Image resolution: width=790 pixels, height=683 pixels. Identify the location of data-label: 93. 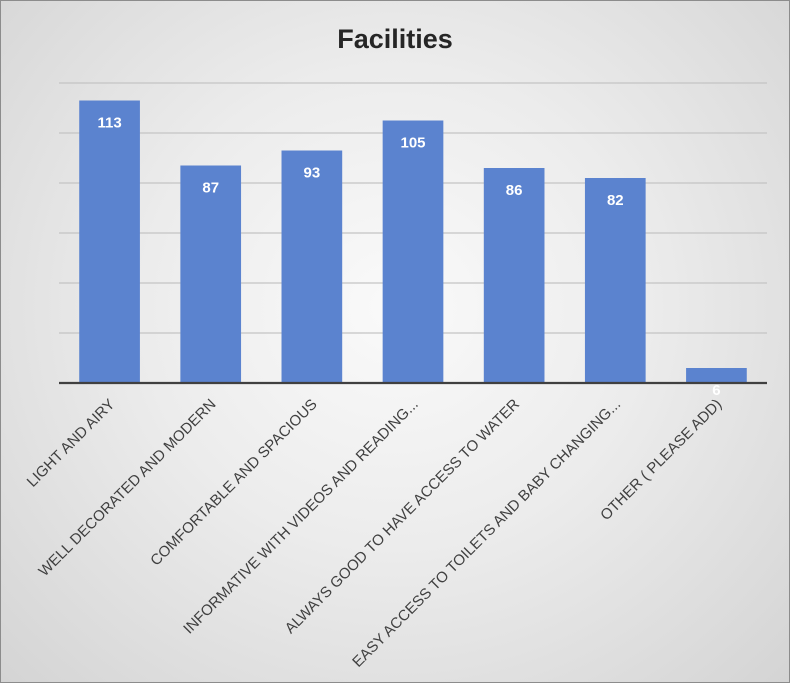
(312, 173).